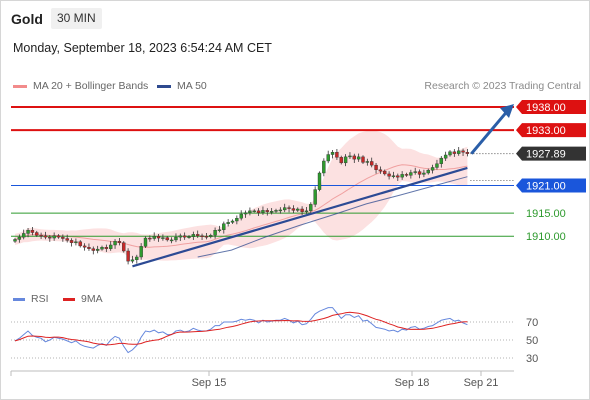 The width and height of the screenshot is (590, 400). What do you see at coordinates (20, 86) in the screenshot?
I see `legend-bollinger-swatch` at bounding box center [20, 86].